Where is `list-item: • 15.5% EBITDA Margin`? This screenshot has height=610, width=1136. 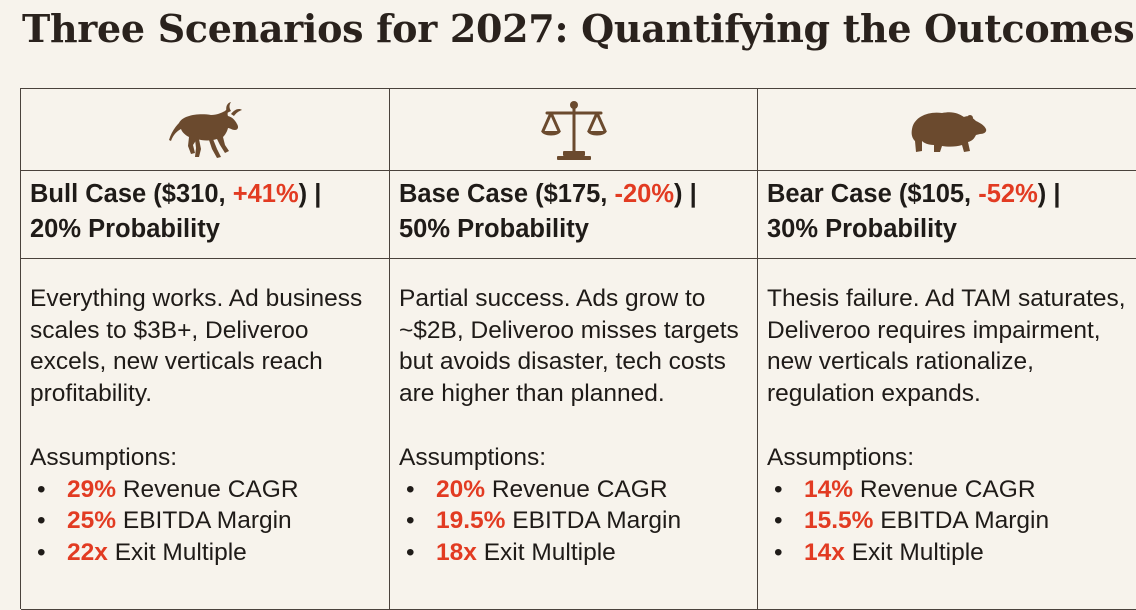
list-item: • 15.5% EBITDA Margin is located at coordinates (912, 520).